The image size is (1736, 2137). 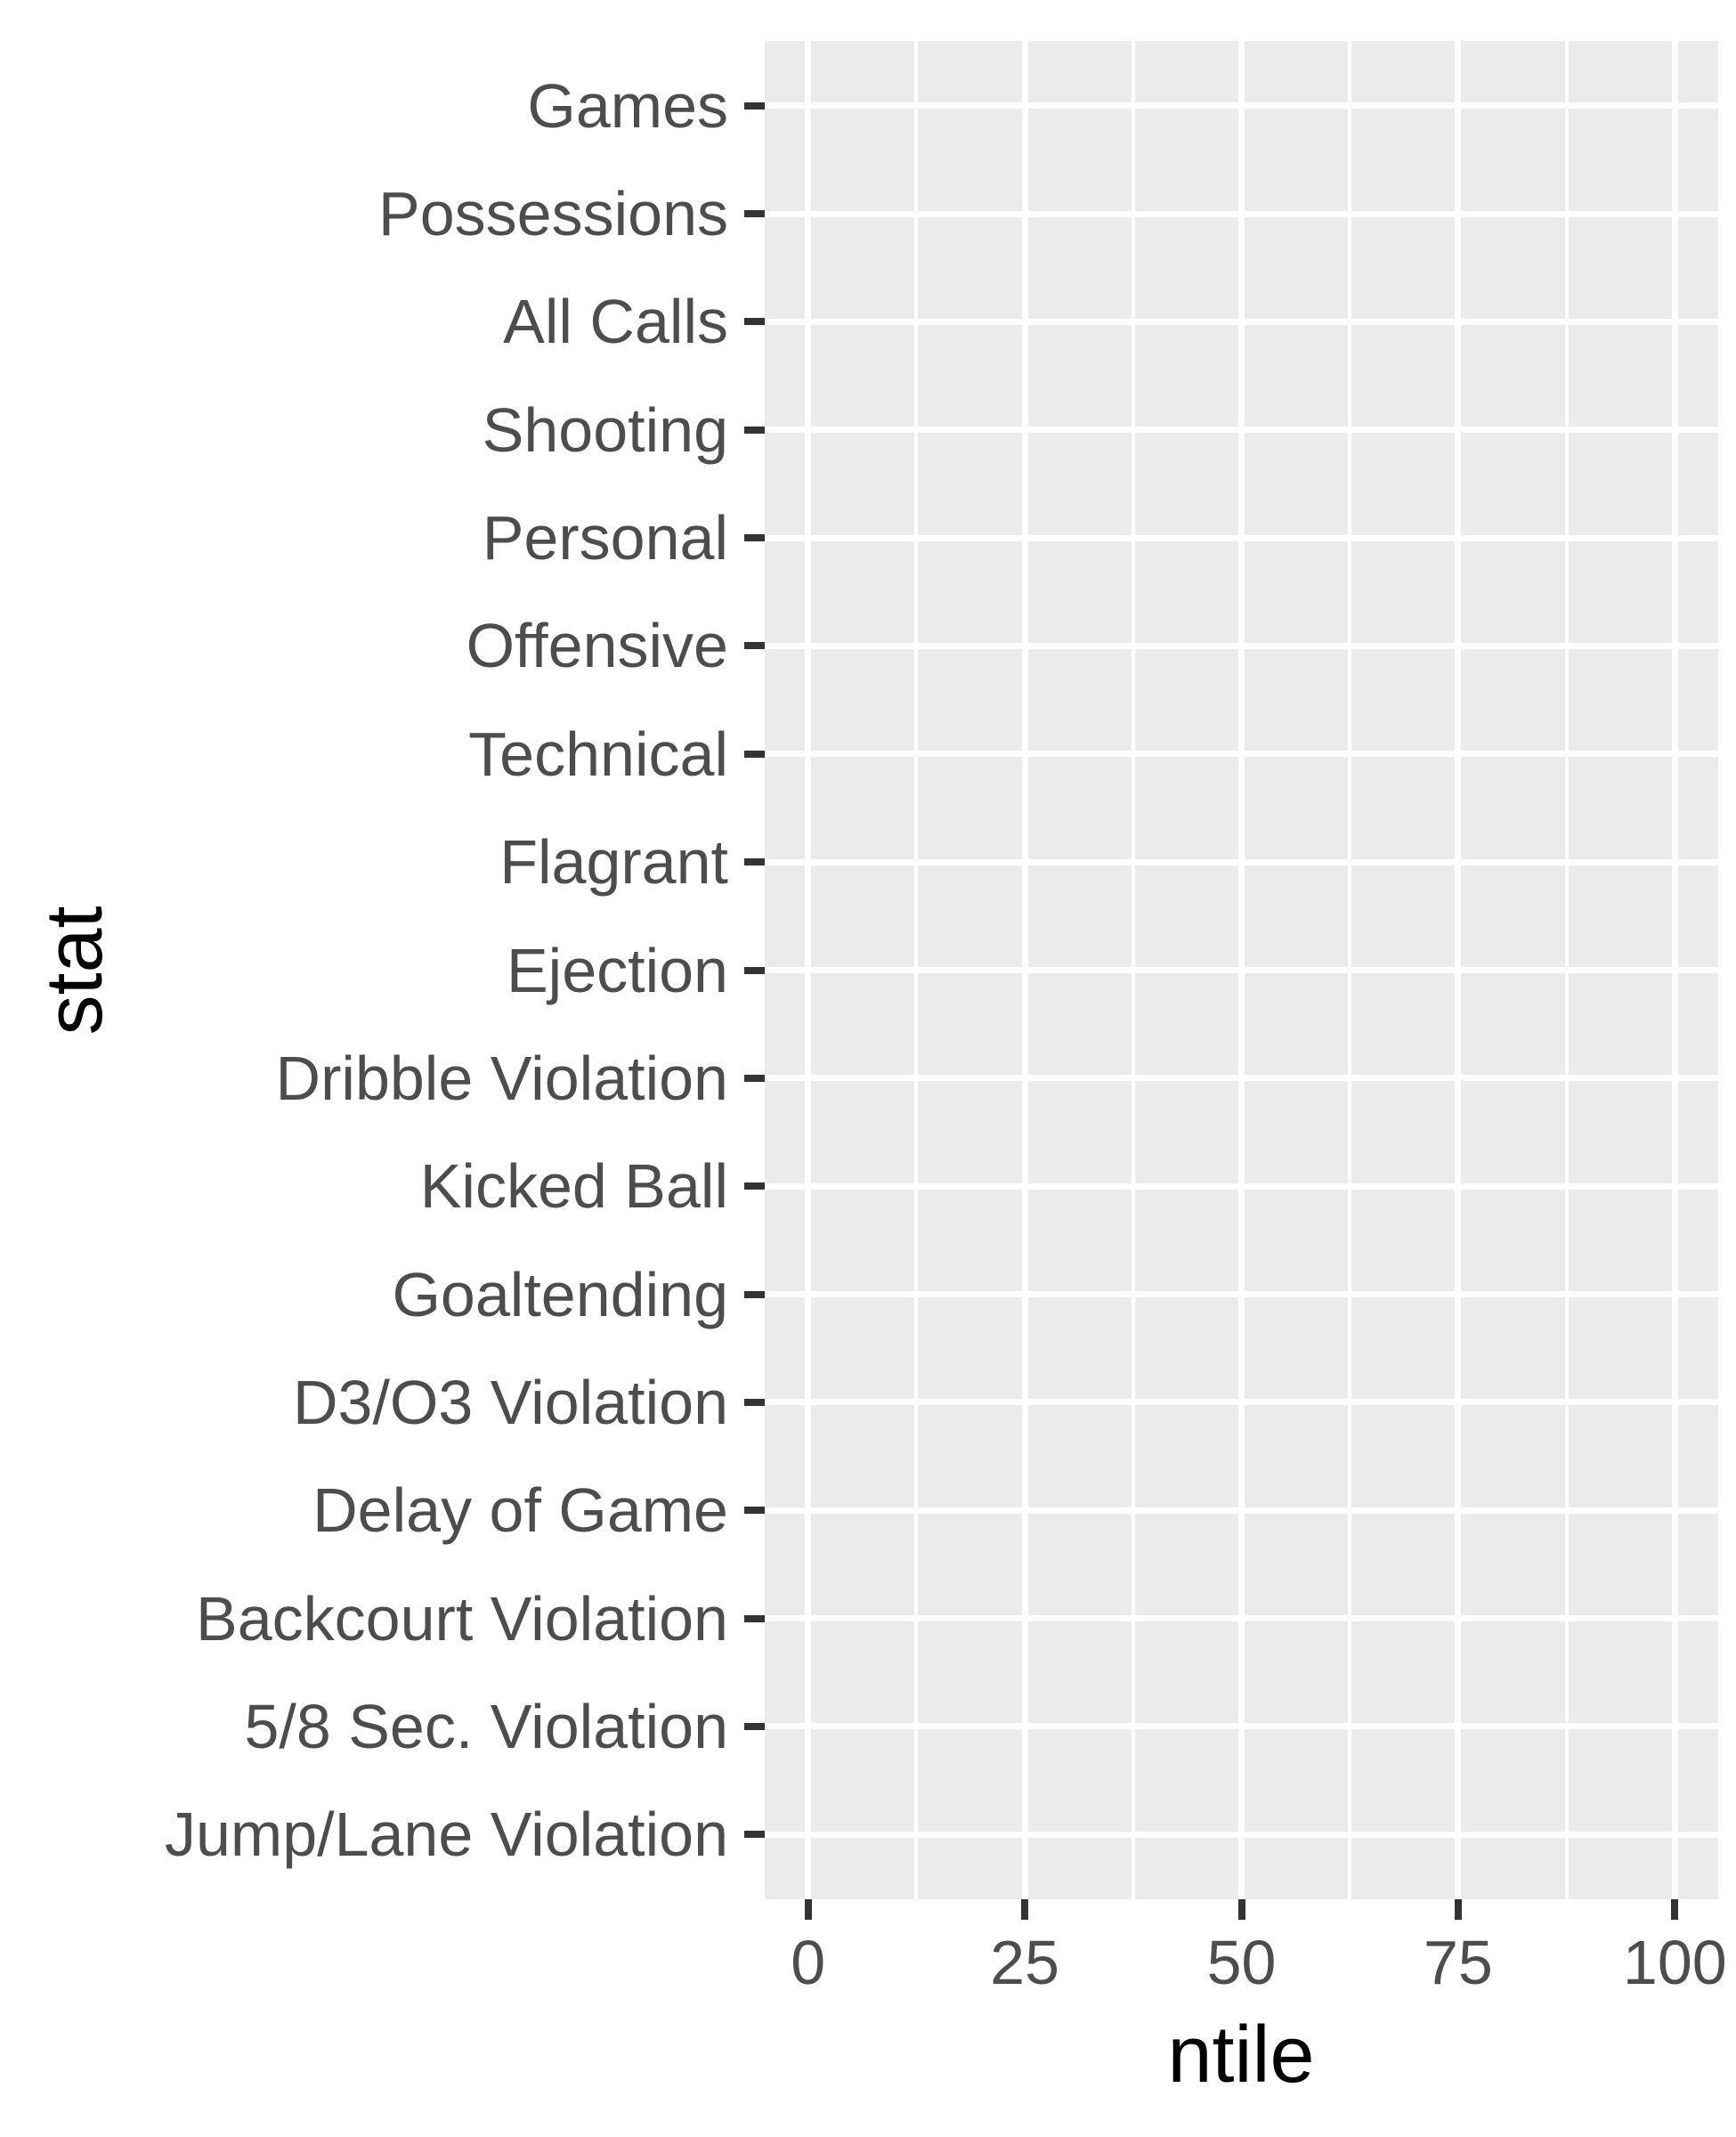 I want to click on y-axis-label: Backcourt Violation, so click(x=462, y=1618).